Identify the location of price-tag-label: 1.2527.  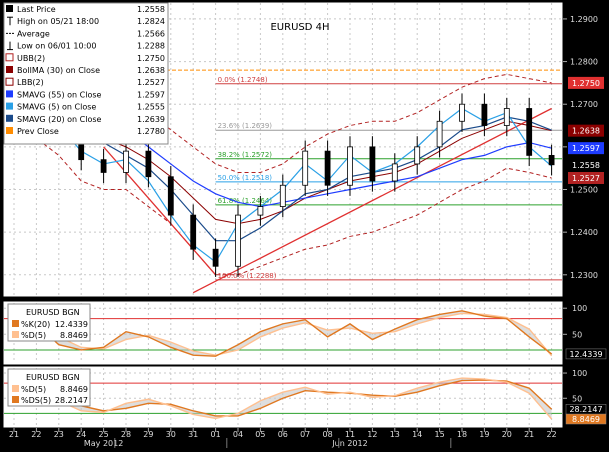
(586, 178).